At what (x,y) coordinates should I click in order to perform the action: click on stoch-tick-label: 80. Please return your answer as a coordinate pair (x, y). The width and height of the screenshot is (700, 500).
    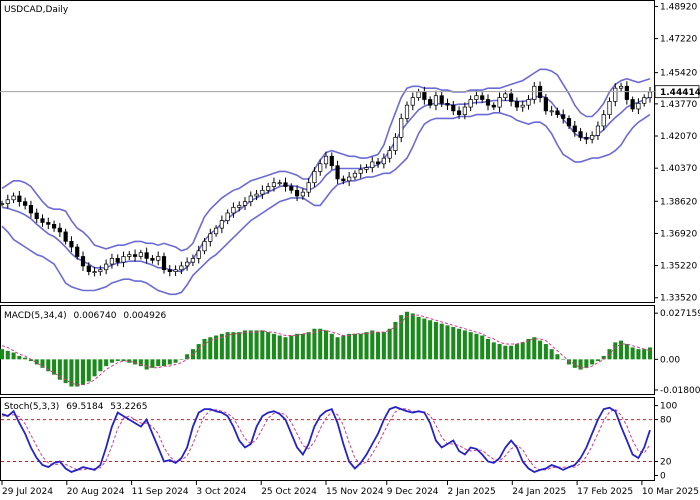
    Looking at the image, I should click on (666, 421).